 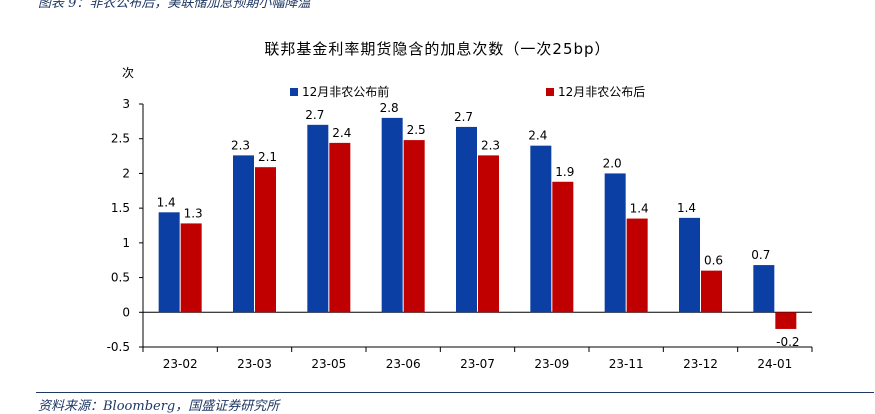 What do you see at coordinates (240, 145) in the screenshot?
I see `data-label-before: 2.3` at bounding box center [240, 145].